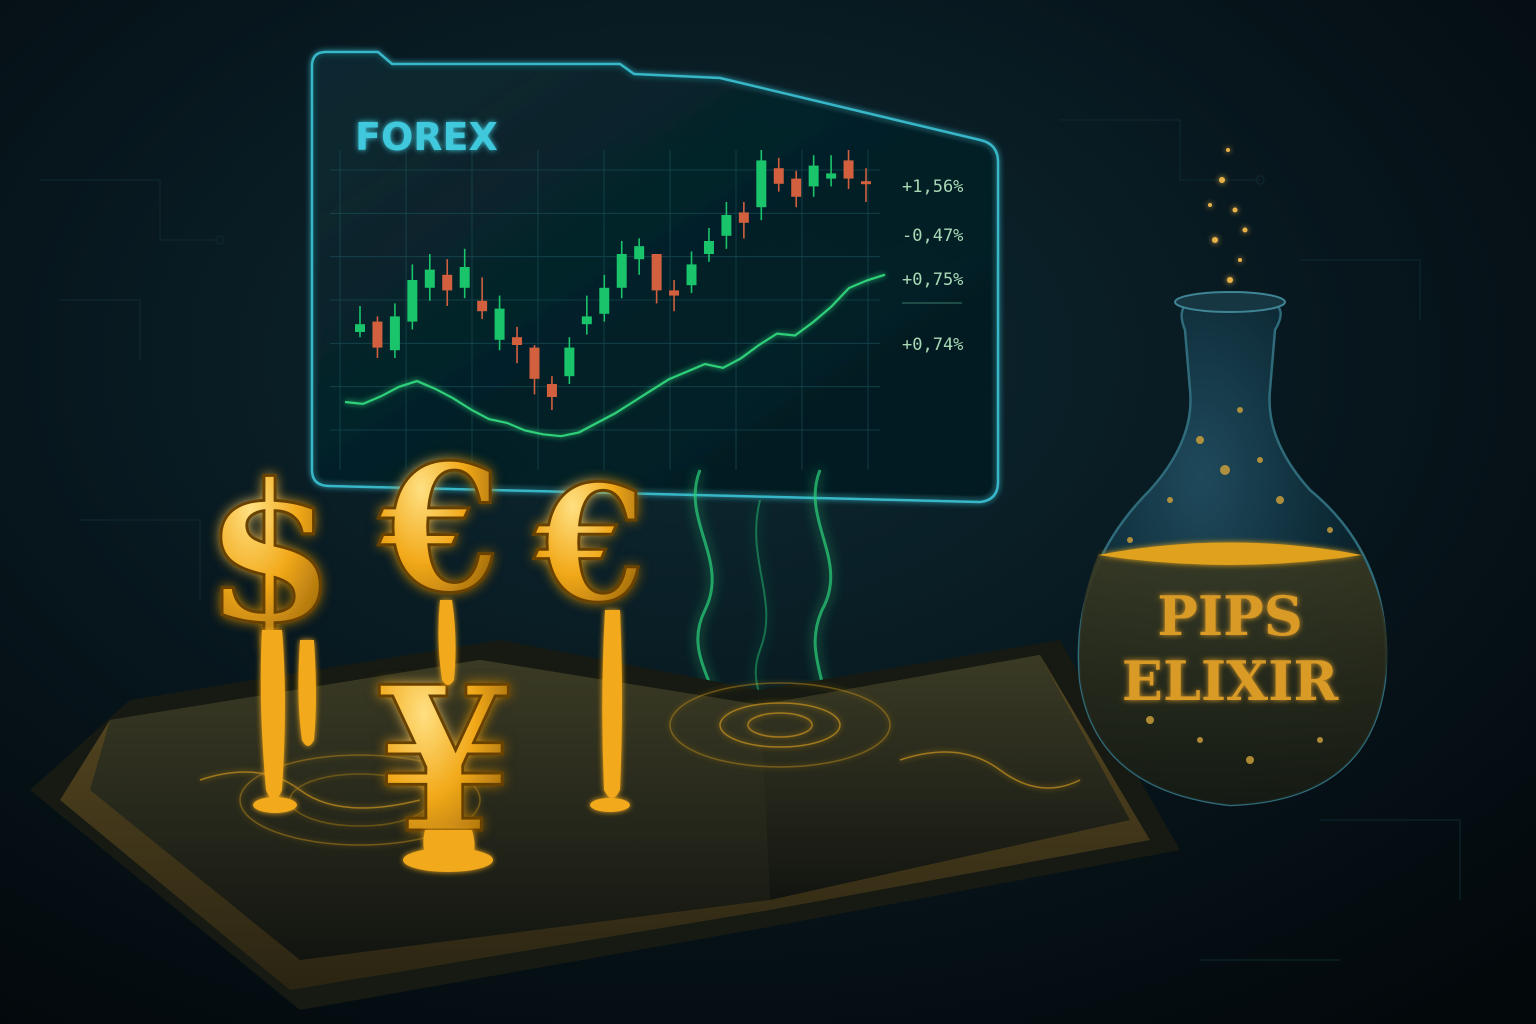  I want to click on euro-symbol-1: €, so click(439, 529).